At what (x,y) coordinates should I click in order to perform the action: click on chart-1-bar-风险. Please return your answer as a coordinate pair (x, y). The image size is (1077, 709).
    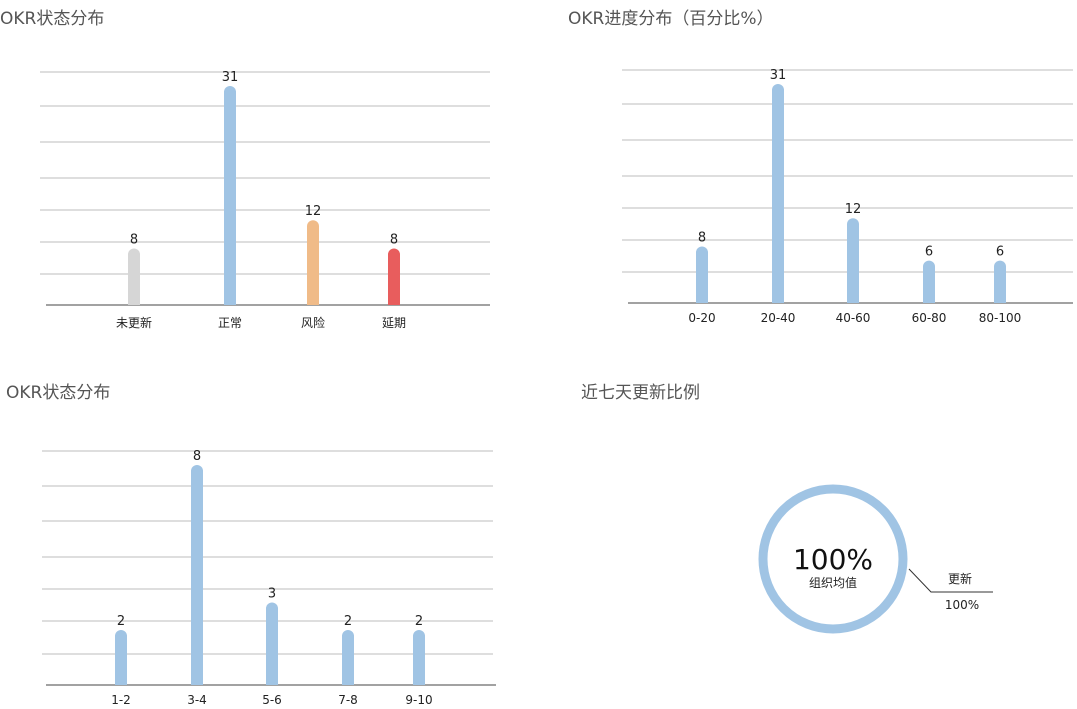
    Looking at the image, I should click on (313, 262).